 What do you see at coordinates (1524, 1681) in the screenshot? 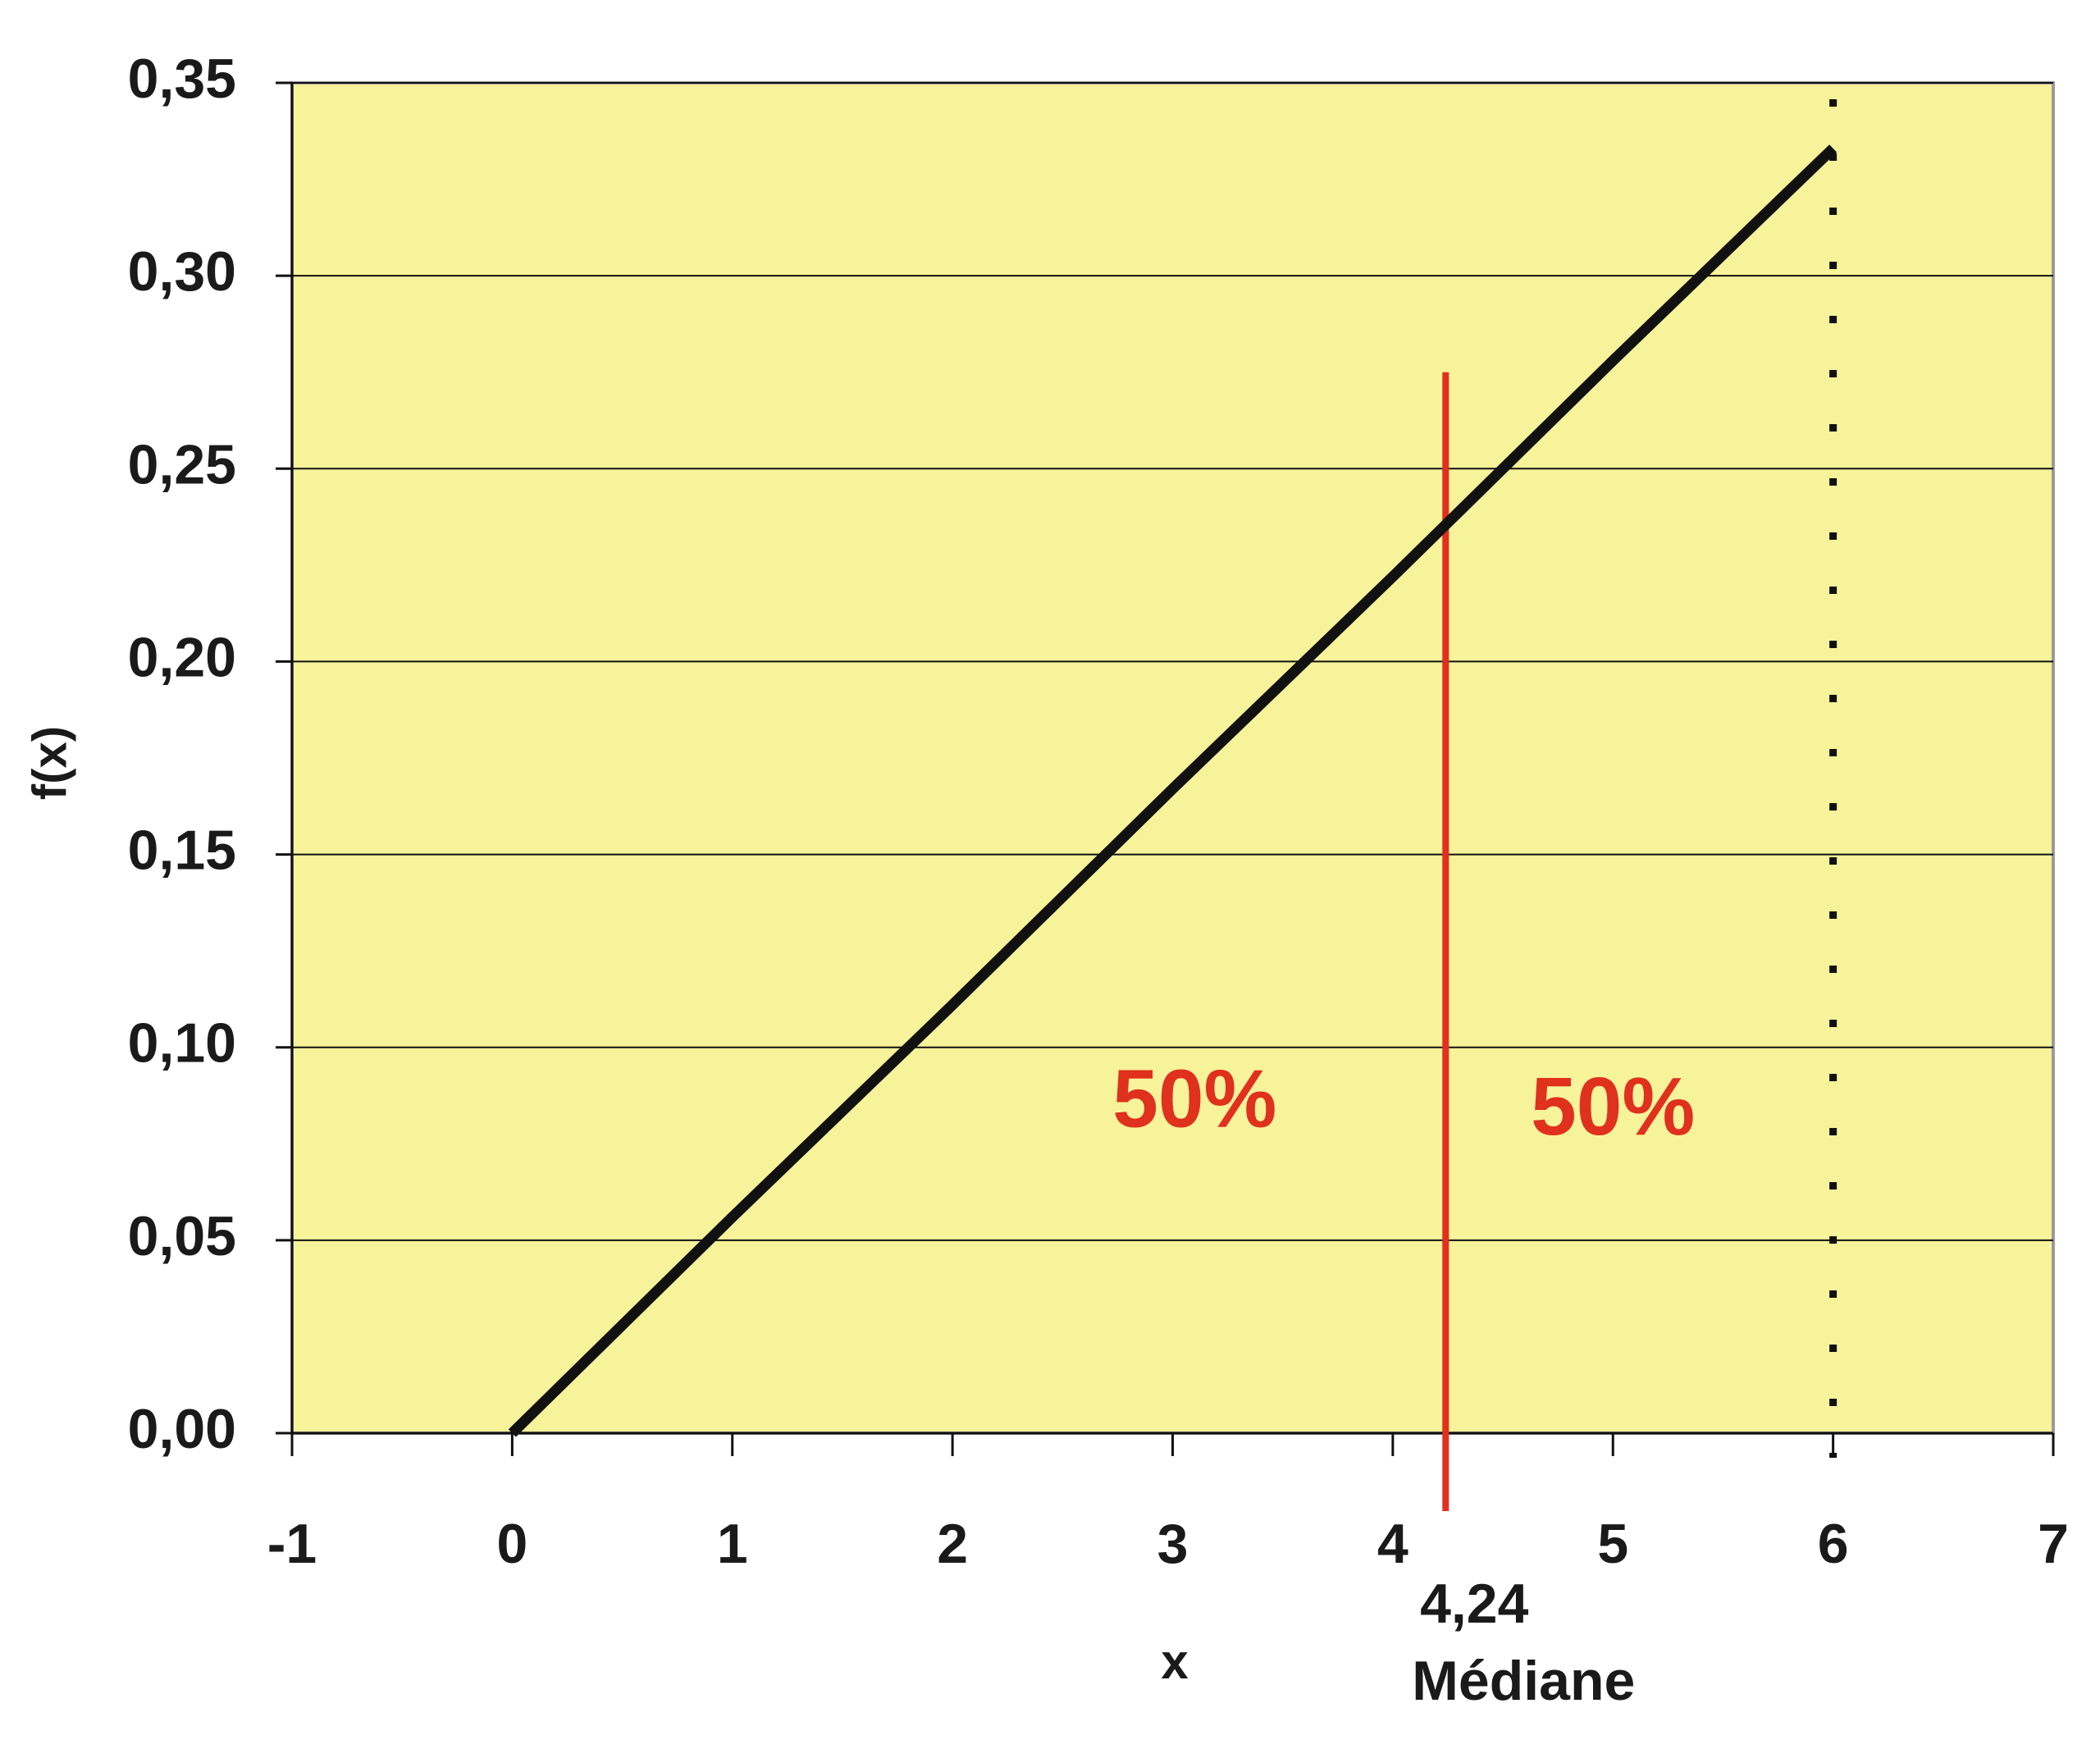
I see `median-text: Médiane` at bounding box center [1524, 1681].